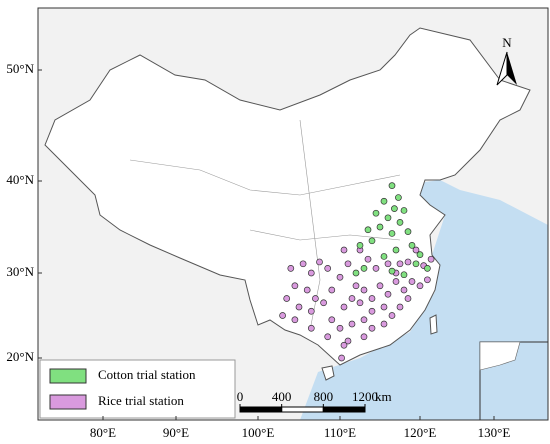 This screenshot has height=444, width=550. What do you see at coordinates (383, 396) in the screenshot?
I see `scale-unit: km` at bounding box center [383, 396].